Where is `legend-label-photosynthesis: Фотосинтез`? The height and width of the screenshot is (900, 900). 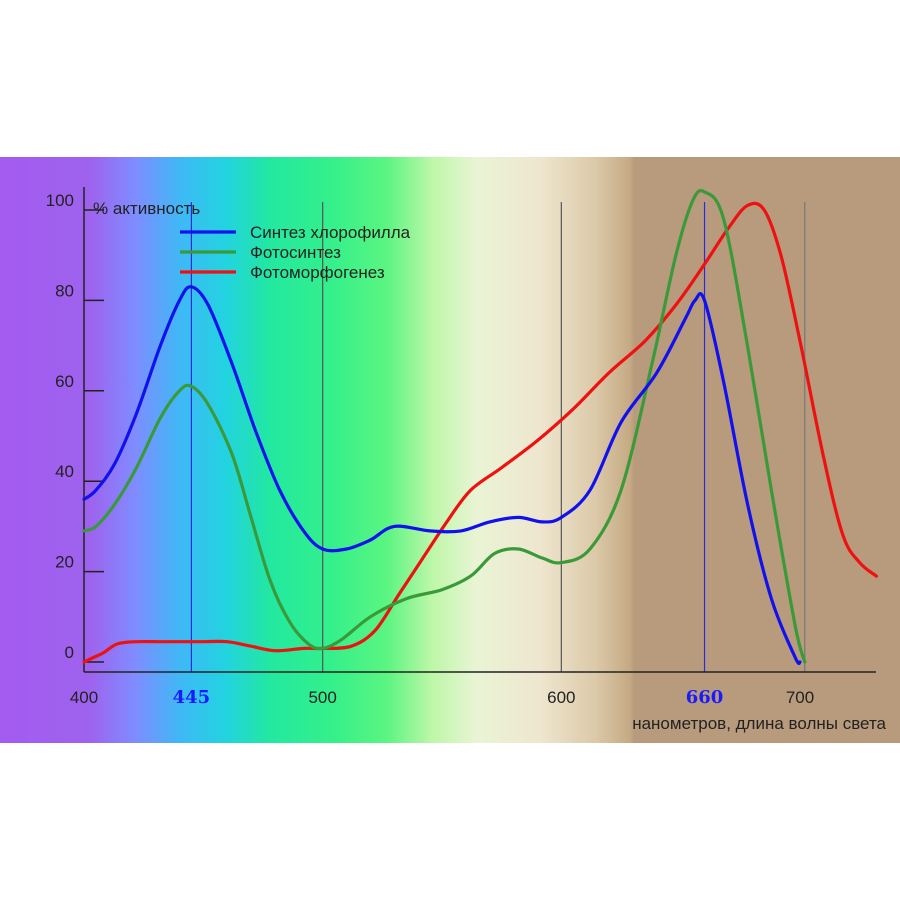 legend-label-photosynthesis: Фотосинтез is located at coordinates (295, 252).